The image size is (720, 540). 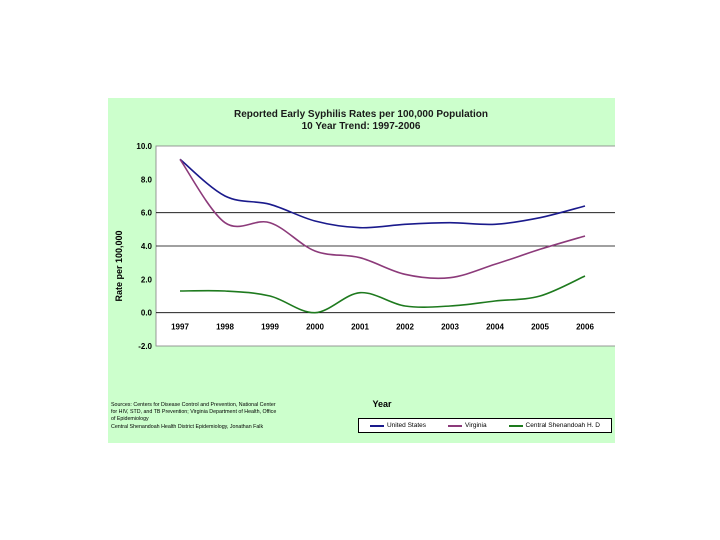 I want to click on sources-line: of Epidemiology, so click(x=130, y=419).